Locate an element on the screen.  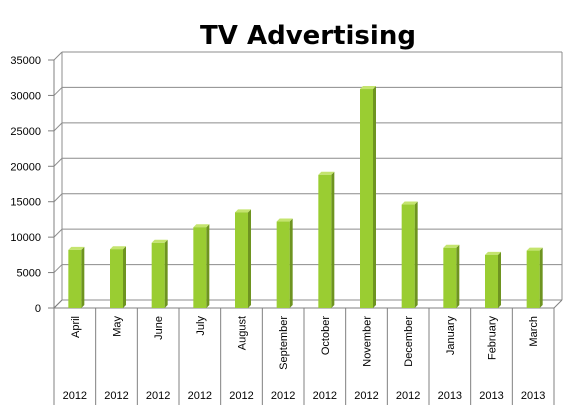
y-tick-label: 15000 is located at coordinates (25, 203).